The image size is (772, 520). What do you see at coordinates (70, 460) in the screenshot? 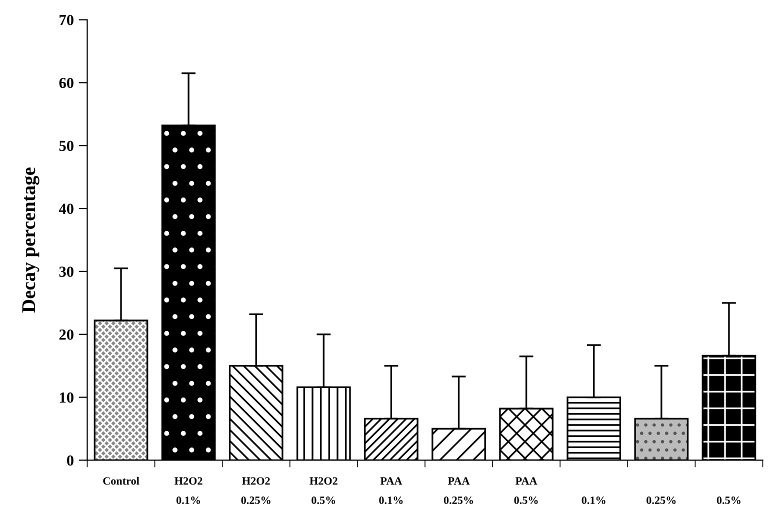
I see `y-tick-label: 0` at bounding box center [70, 460].